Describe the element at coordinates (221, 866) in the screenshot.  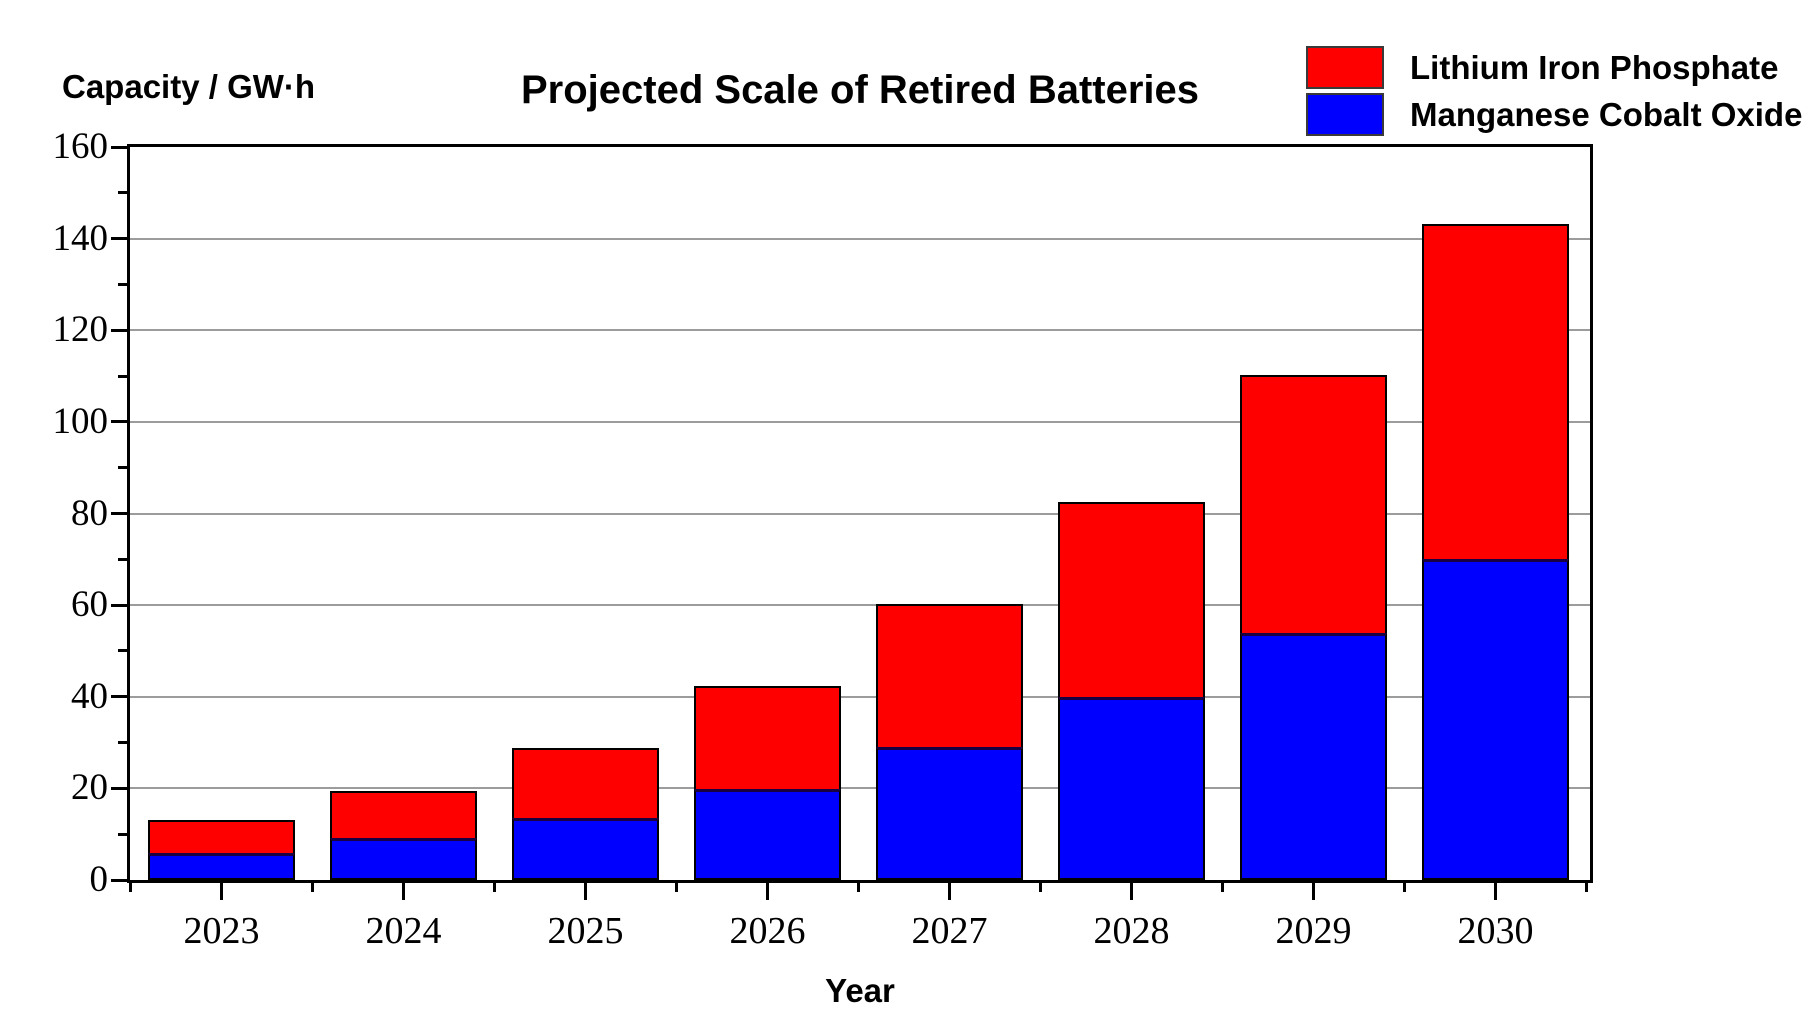
I see `bar-segment-2023-manganese-cobalt-oxide` at that location.